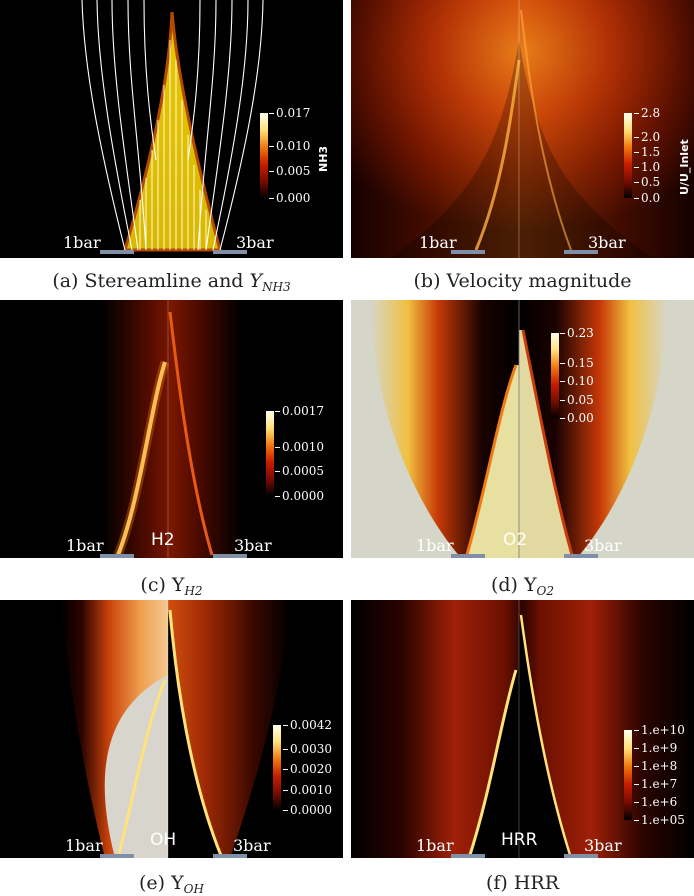 The image size is (694, 896). I want to click on caption-d: (d) YO2, so click(522, 586).